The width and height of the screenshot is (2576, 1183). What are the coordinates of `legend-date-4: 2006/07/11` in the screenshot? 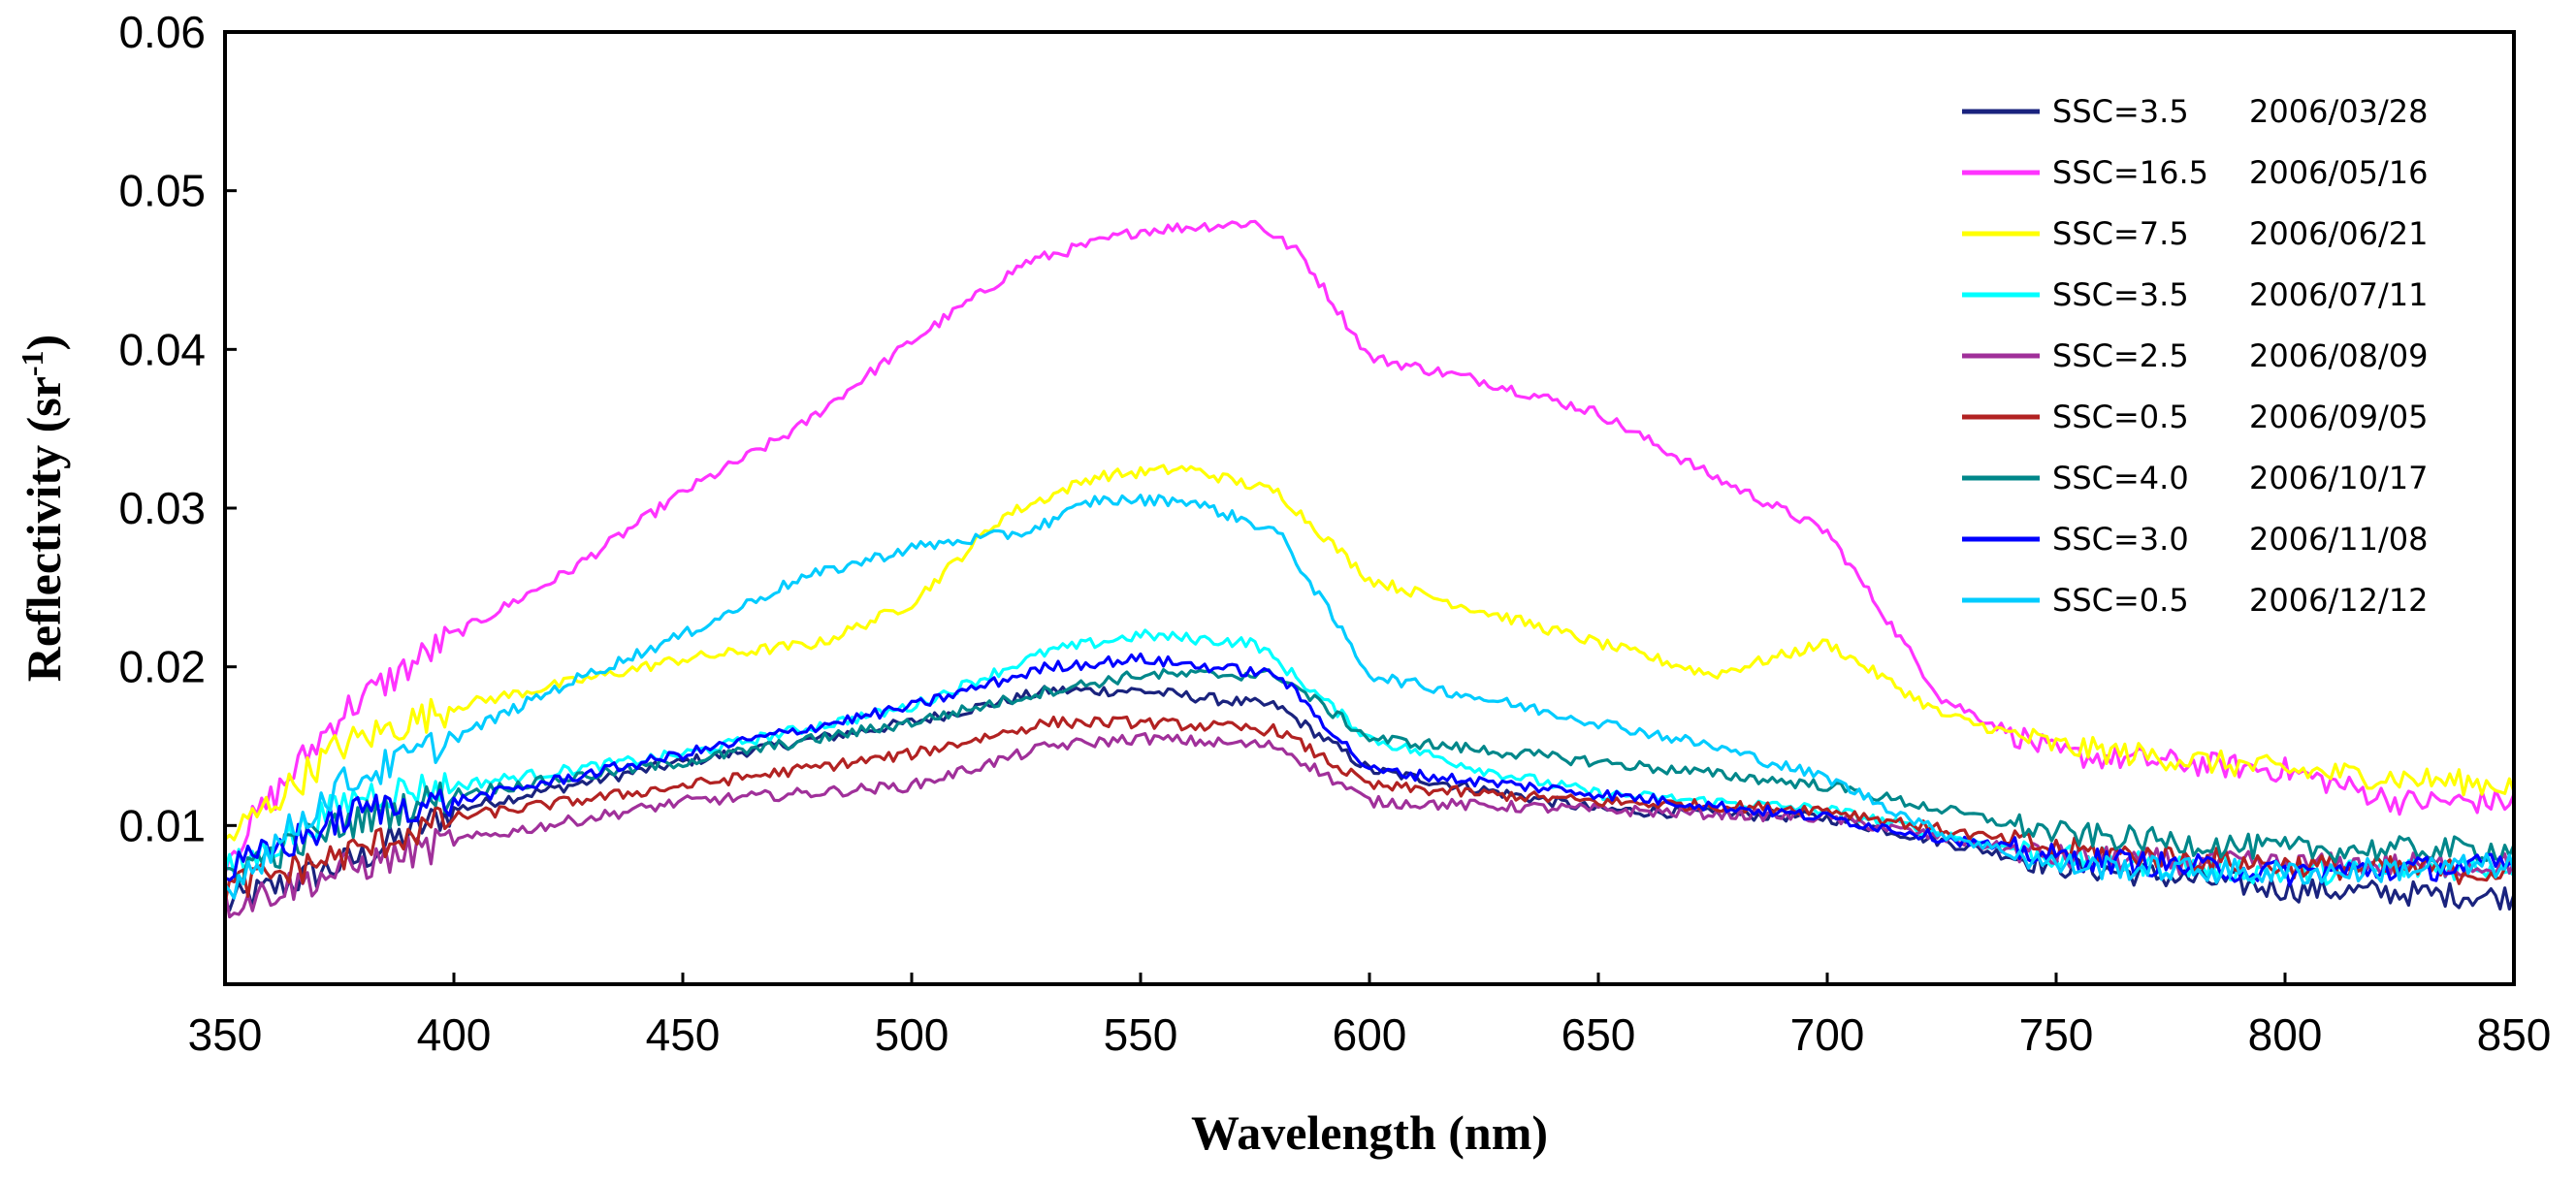 It's located at (2338, 294).